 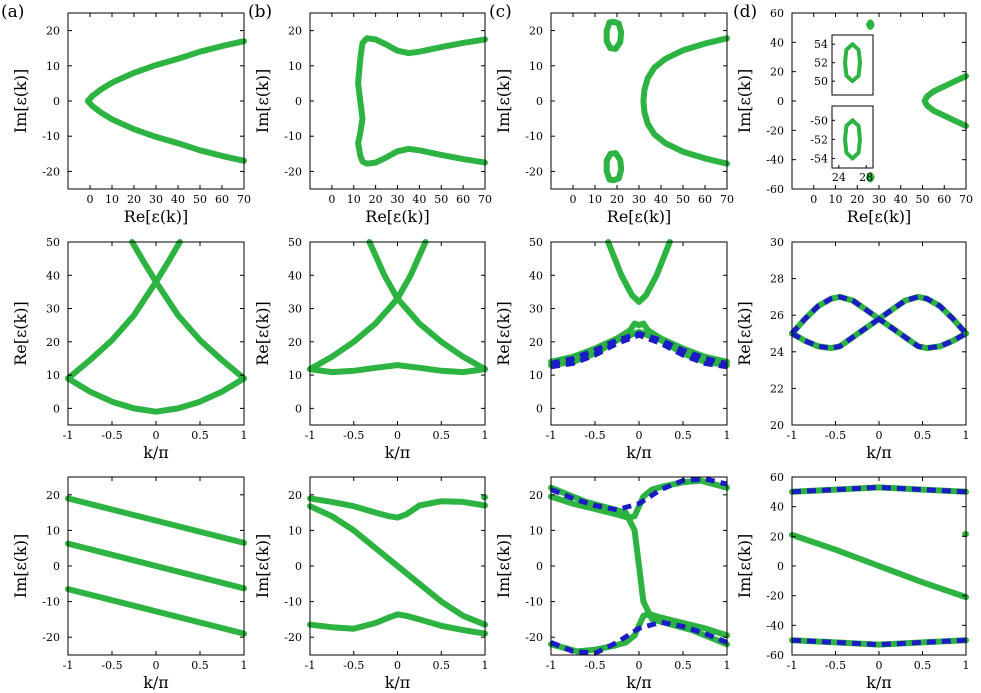 What do you see at coordinates (639, 665) in the screenshot?
I see `x-tick-label-c-bot-2: 0` at bounding box center [639, 665].